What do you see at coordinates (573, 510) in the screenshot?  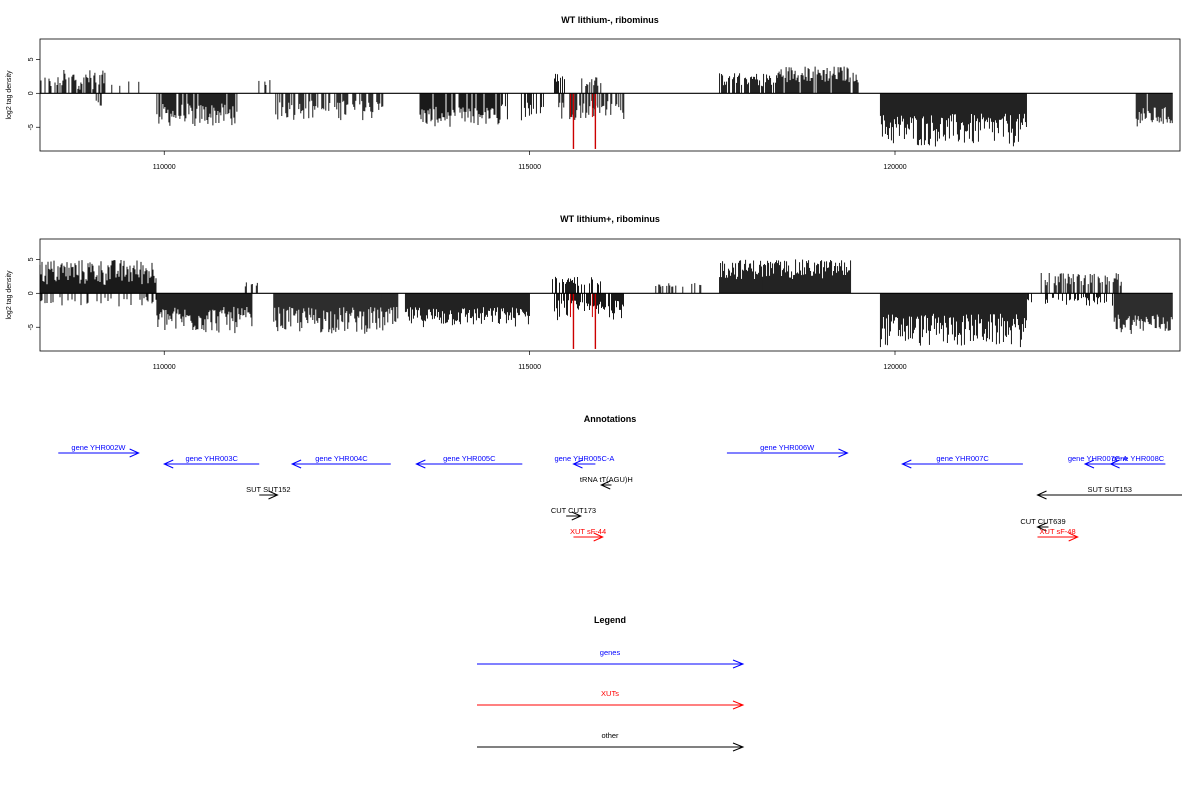 I see `feature-label: CUT CUT173` at bounding box center [573, 510].